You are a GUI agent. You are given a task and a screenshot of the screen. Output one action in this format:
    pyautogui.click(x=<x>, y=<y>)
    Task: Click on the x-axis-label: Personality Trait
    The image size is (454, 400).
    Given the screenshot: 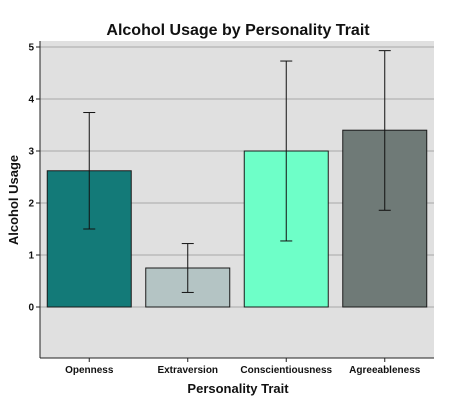 What is the action you would take?
    pyautogui.click(x=238, y=388)
    